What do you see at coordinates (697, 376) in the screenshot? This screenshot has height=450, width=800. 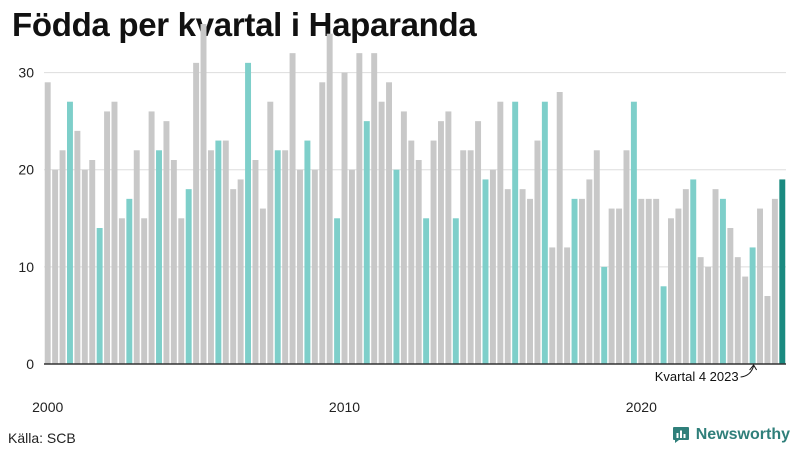 I see `annotation-label: Kvartal 4 2023` at bounding box center [697, 376].